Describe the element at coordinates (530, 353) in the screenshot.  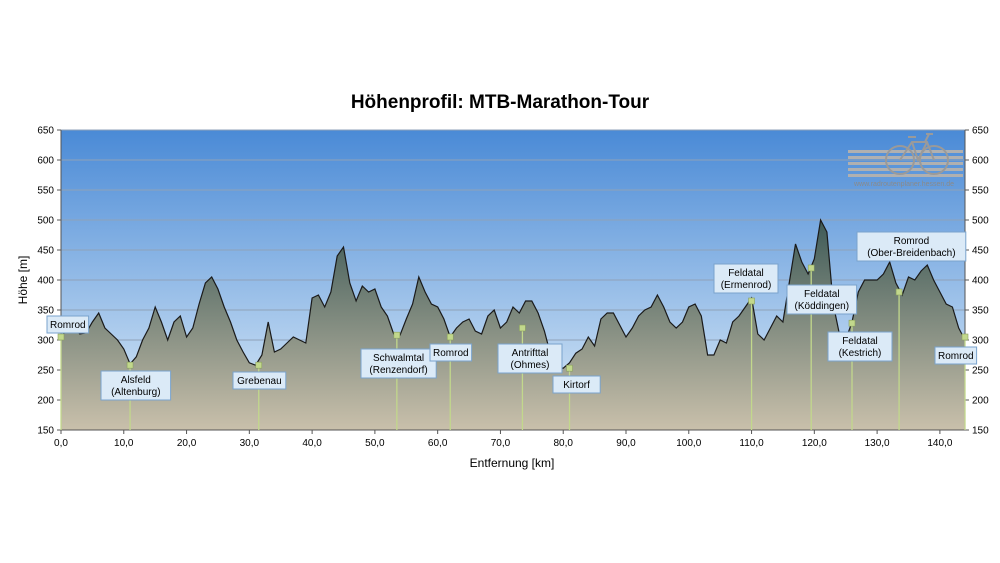
I see `location-text: Antrifttal` at that location.